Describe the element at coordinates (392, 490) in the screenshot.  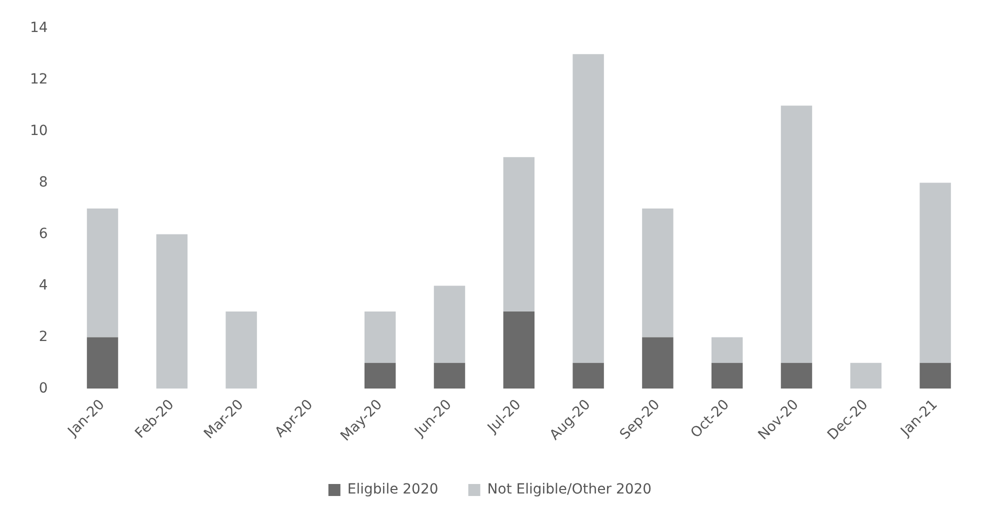
I see `legend-label: Eligbile 2020` at that location.